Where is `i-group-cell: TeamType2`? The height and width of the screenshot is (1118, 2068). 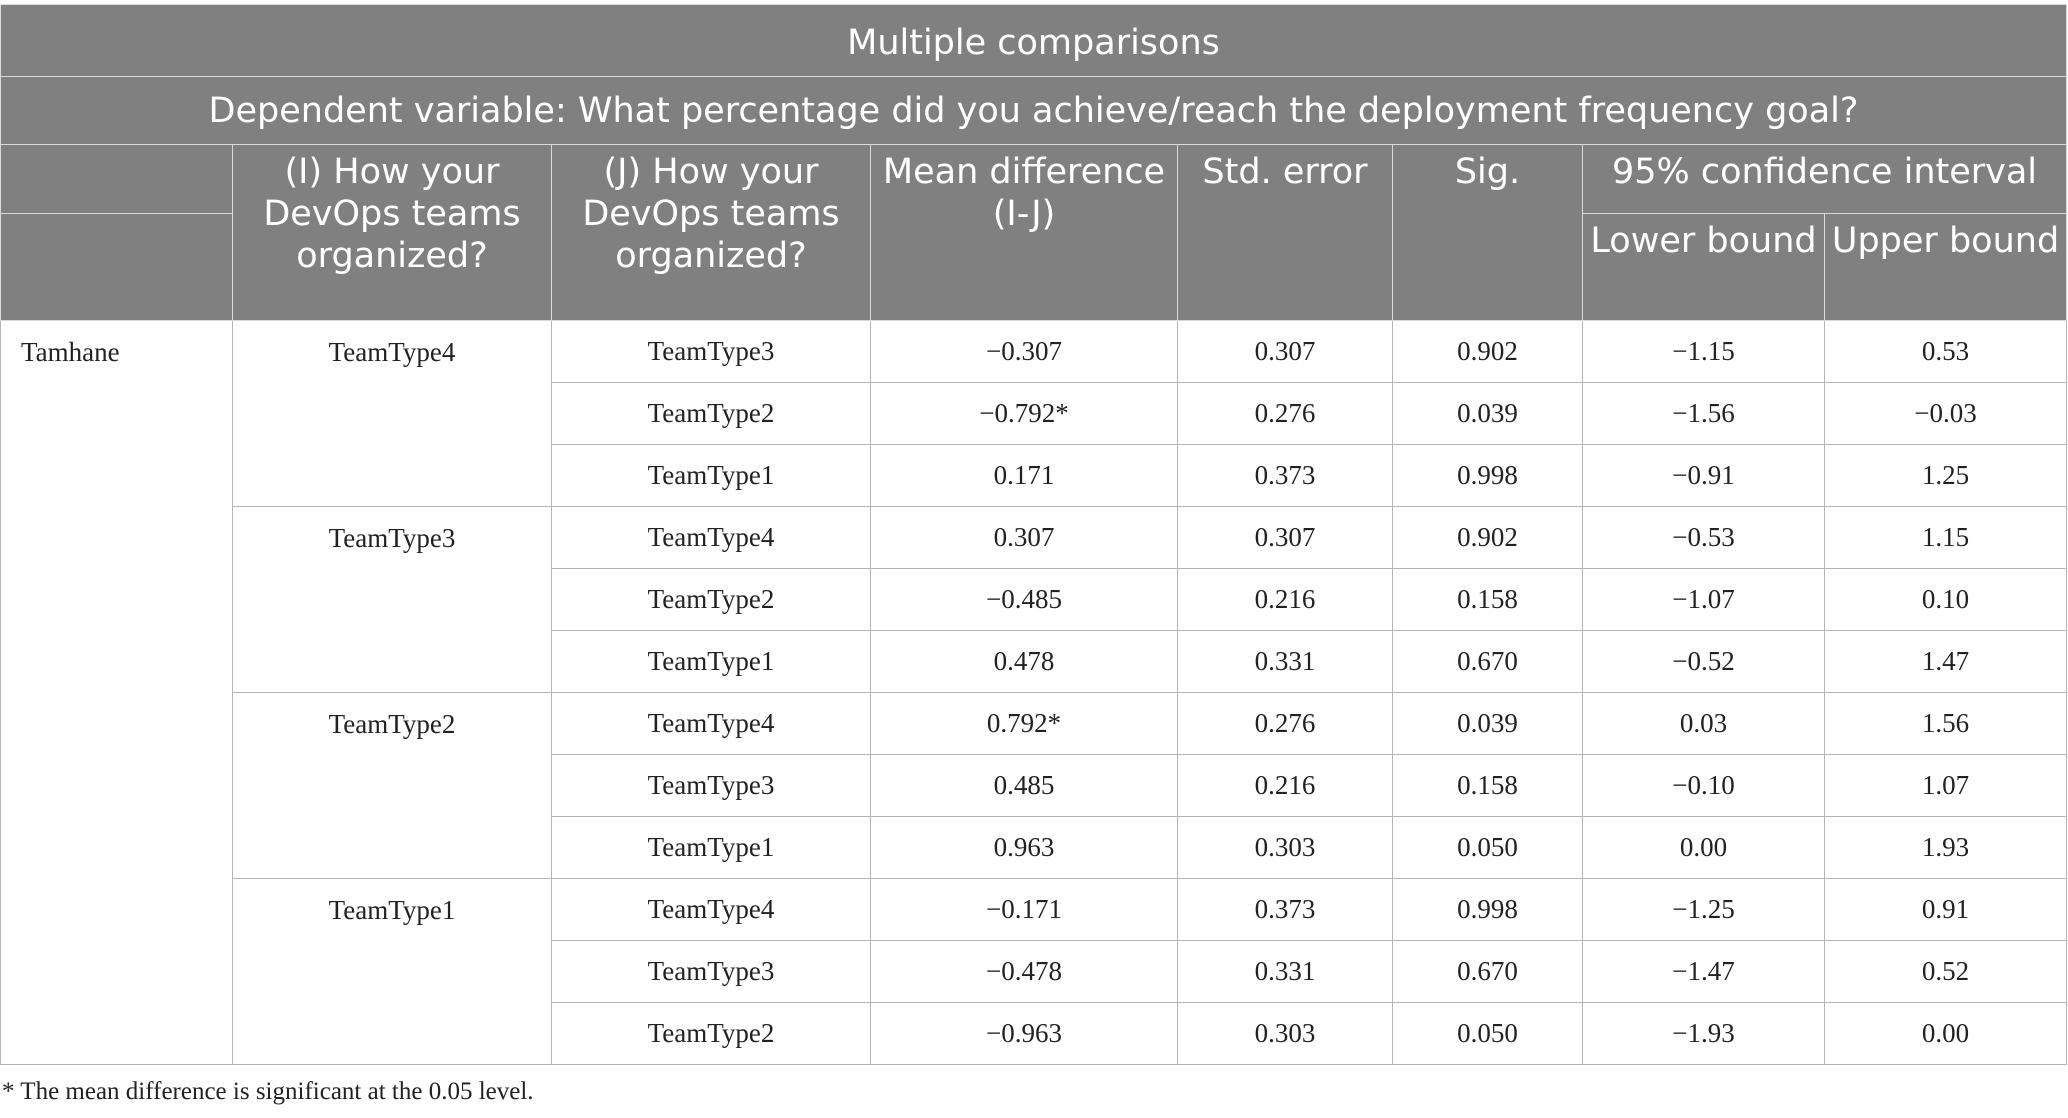 i-group-cell: TeamType2 is located at coordinates (392, 785).